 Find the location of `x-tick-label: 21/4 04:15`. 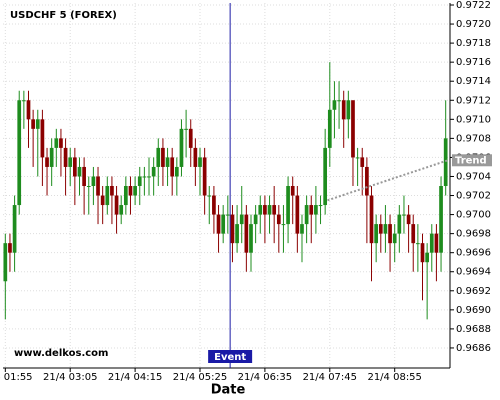

x-tick-label: 21/4 04:15 is located at coordinates (135, 377).